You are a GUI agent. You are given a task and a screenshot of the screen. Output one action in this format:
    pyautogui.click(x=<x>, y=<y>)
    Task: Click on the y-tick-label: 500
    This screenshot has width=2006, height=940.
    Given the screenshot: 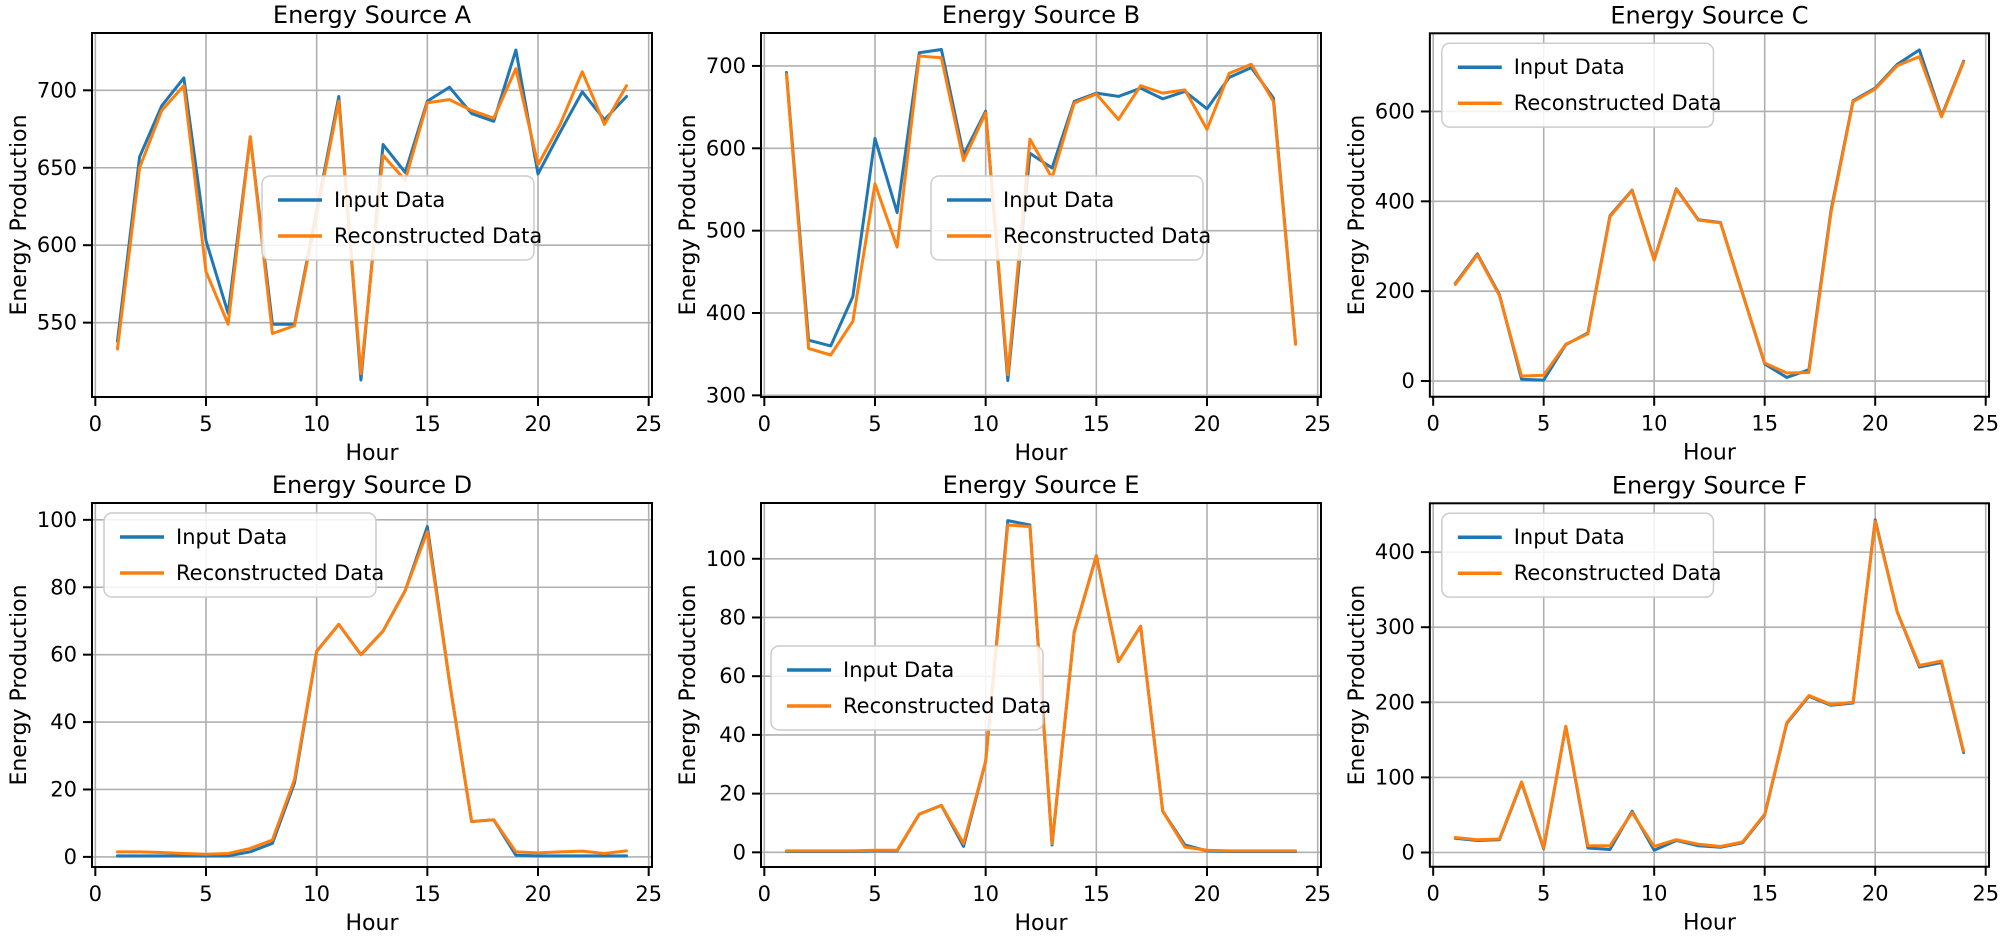 What is the action you would take?
    pyautogui.click(x=726, y=231)
    